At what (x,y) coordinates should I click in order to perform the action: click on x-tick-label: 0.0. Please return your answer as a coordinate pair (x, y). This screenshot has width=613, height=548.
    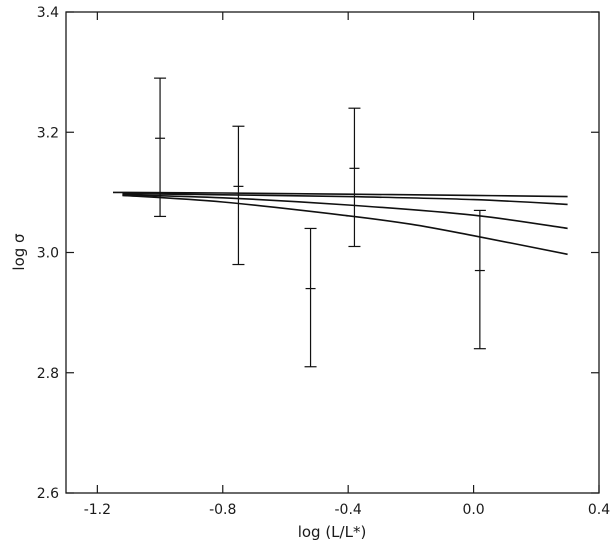
    Looking at the image, I should click on (473, 510).